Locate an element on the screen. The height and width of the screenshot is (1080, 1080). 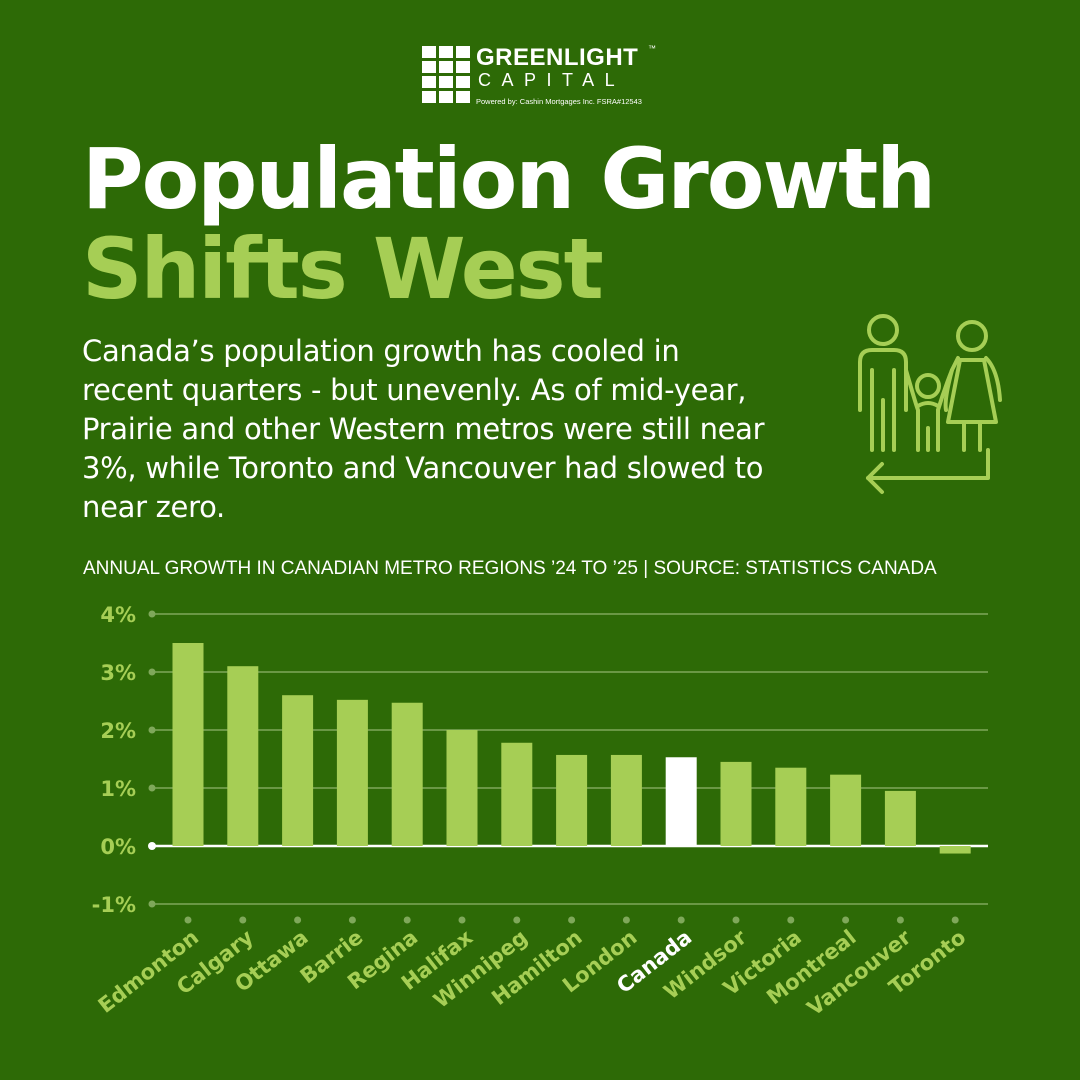
y-tick-label: 4% is located at coordinates (118, 615).